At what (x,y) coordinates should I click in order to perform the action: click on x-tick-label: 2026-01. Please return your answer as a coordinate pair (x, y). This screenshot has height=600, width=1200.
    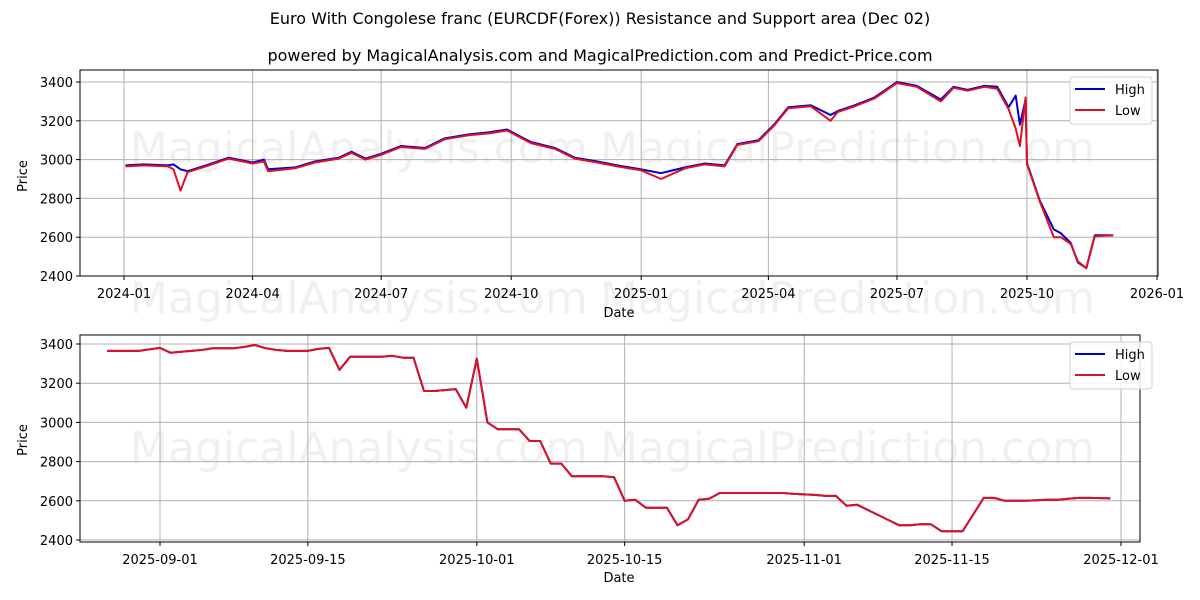
    Looking at the image, I should click on (1157, 294).